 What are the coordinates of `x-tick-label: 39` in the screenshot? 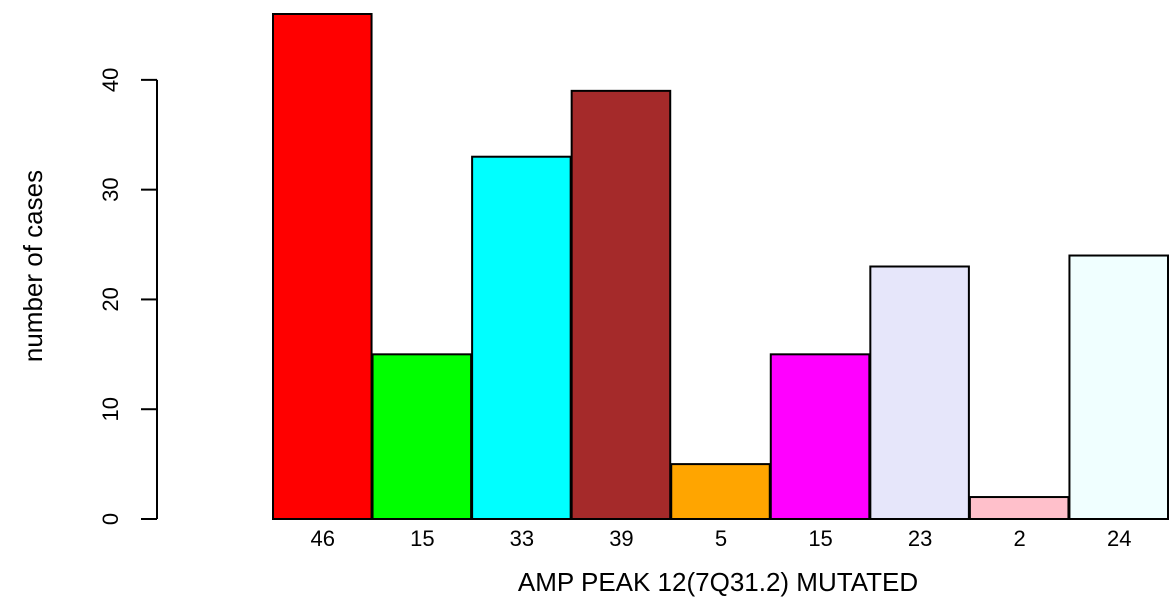 It's located at (621, 538).